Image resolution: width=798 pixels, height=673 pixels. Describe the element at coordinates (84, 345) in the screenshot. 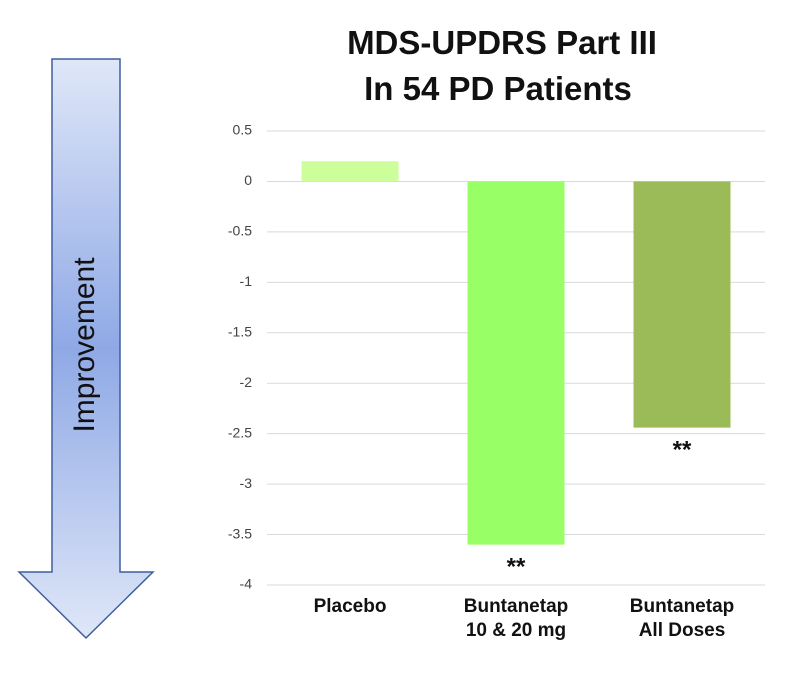

I see `improvement-label: Improvement` at that location.